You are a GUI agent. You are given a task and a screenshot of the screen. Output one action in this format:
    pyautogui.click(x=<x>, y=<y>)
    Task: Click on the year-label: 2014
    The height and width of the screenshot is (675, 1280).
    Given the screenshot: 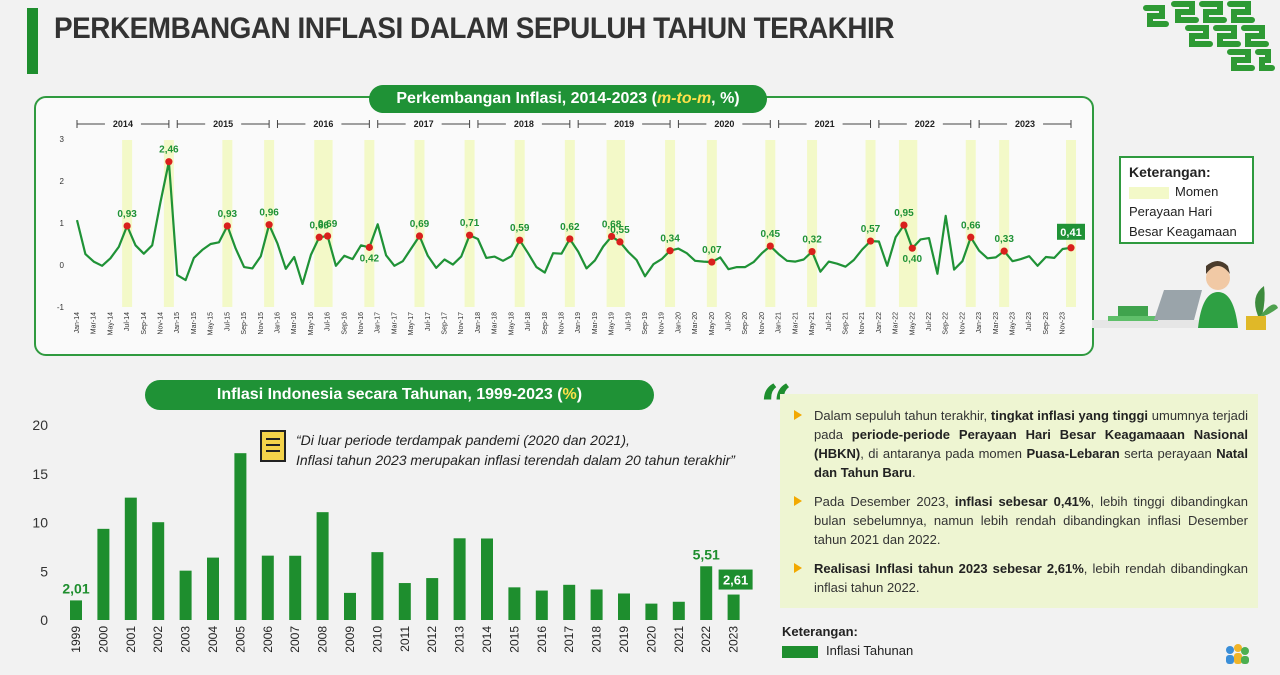 What is the action you would take?
    pyautogui.click(x=123, y=124)
    